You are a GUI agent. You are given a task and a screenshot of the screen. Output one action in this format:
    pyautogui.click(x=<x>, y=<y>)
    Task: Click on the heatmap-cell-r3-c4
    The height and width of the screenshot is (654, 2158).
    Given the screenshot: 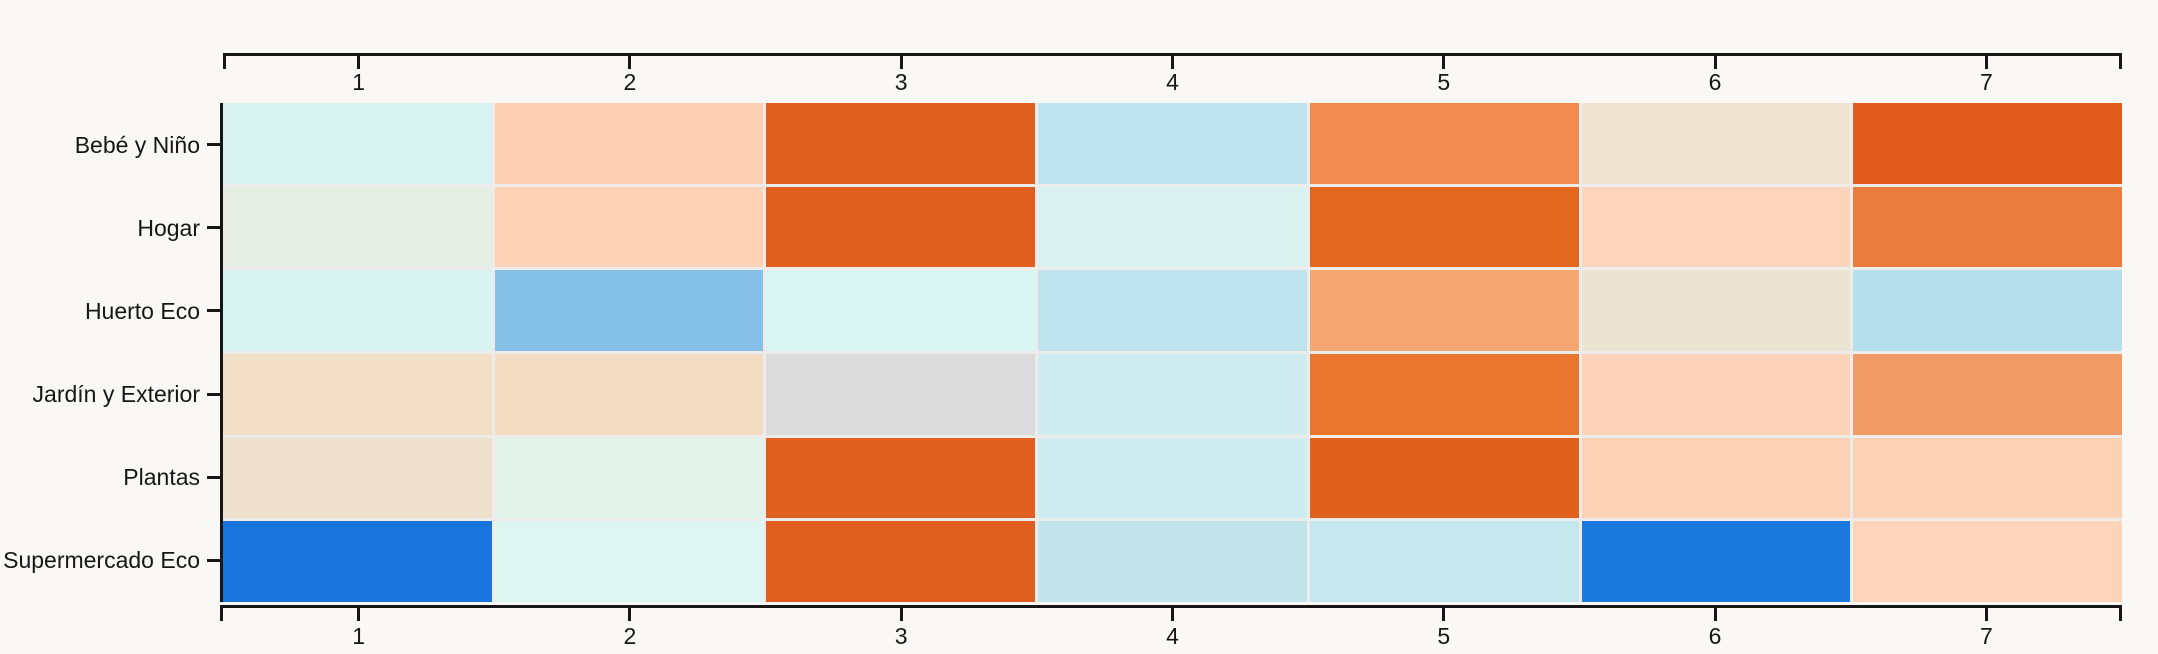 What is the action you would take?
    pyautogui.click(x=1172, y=310)
    